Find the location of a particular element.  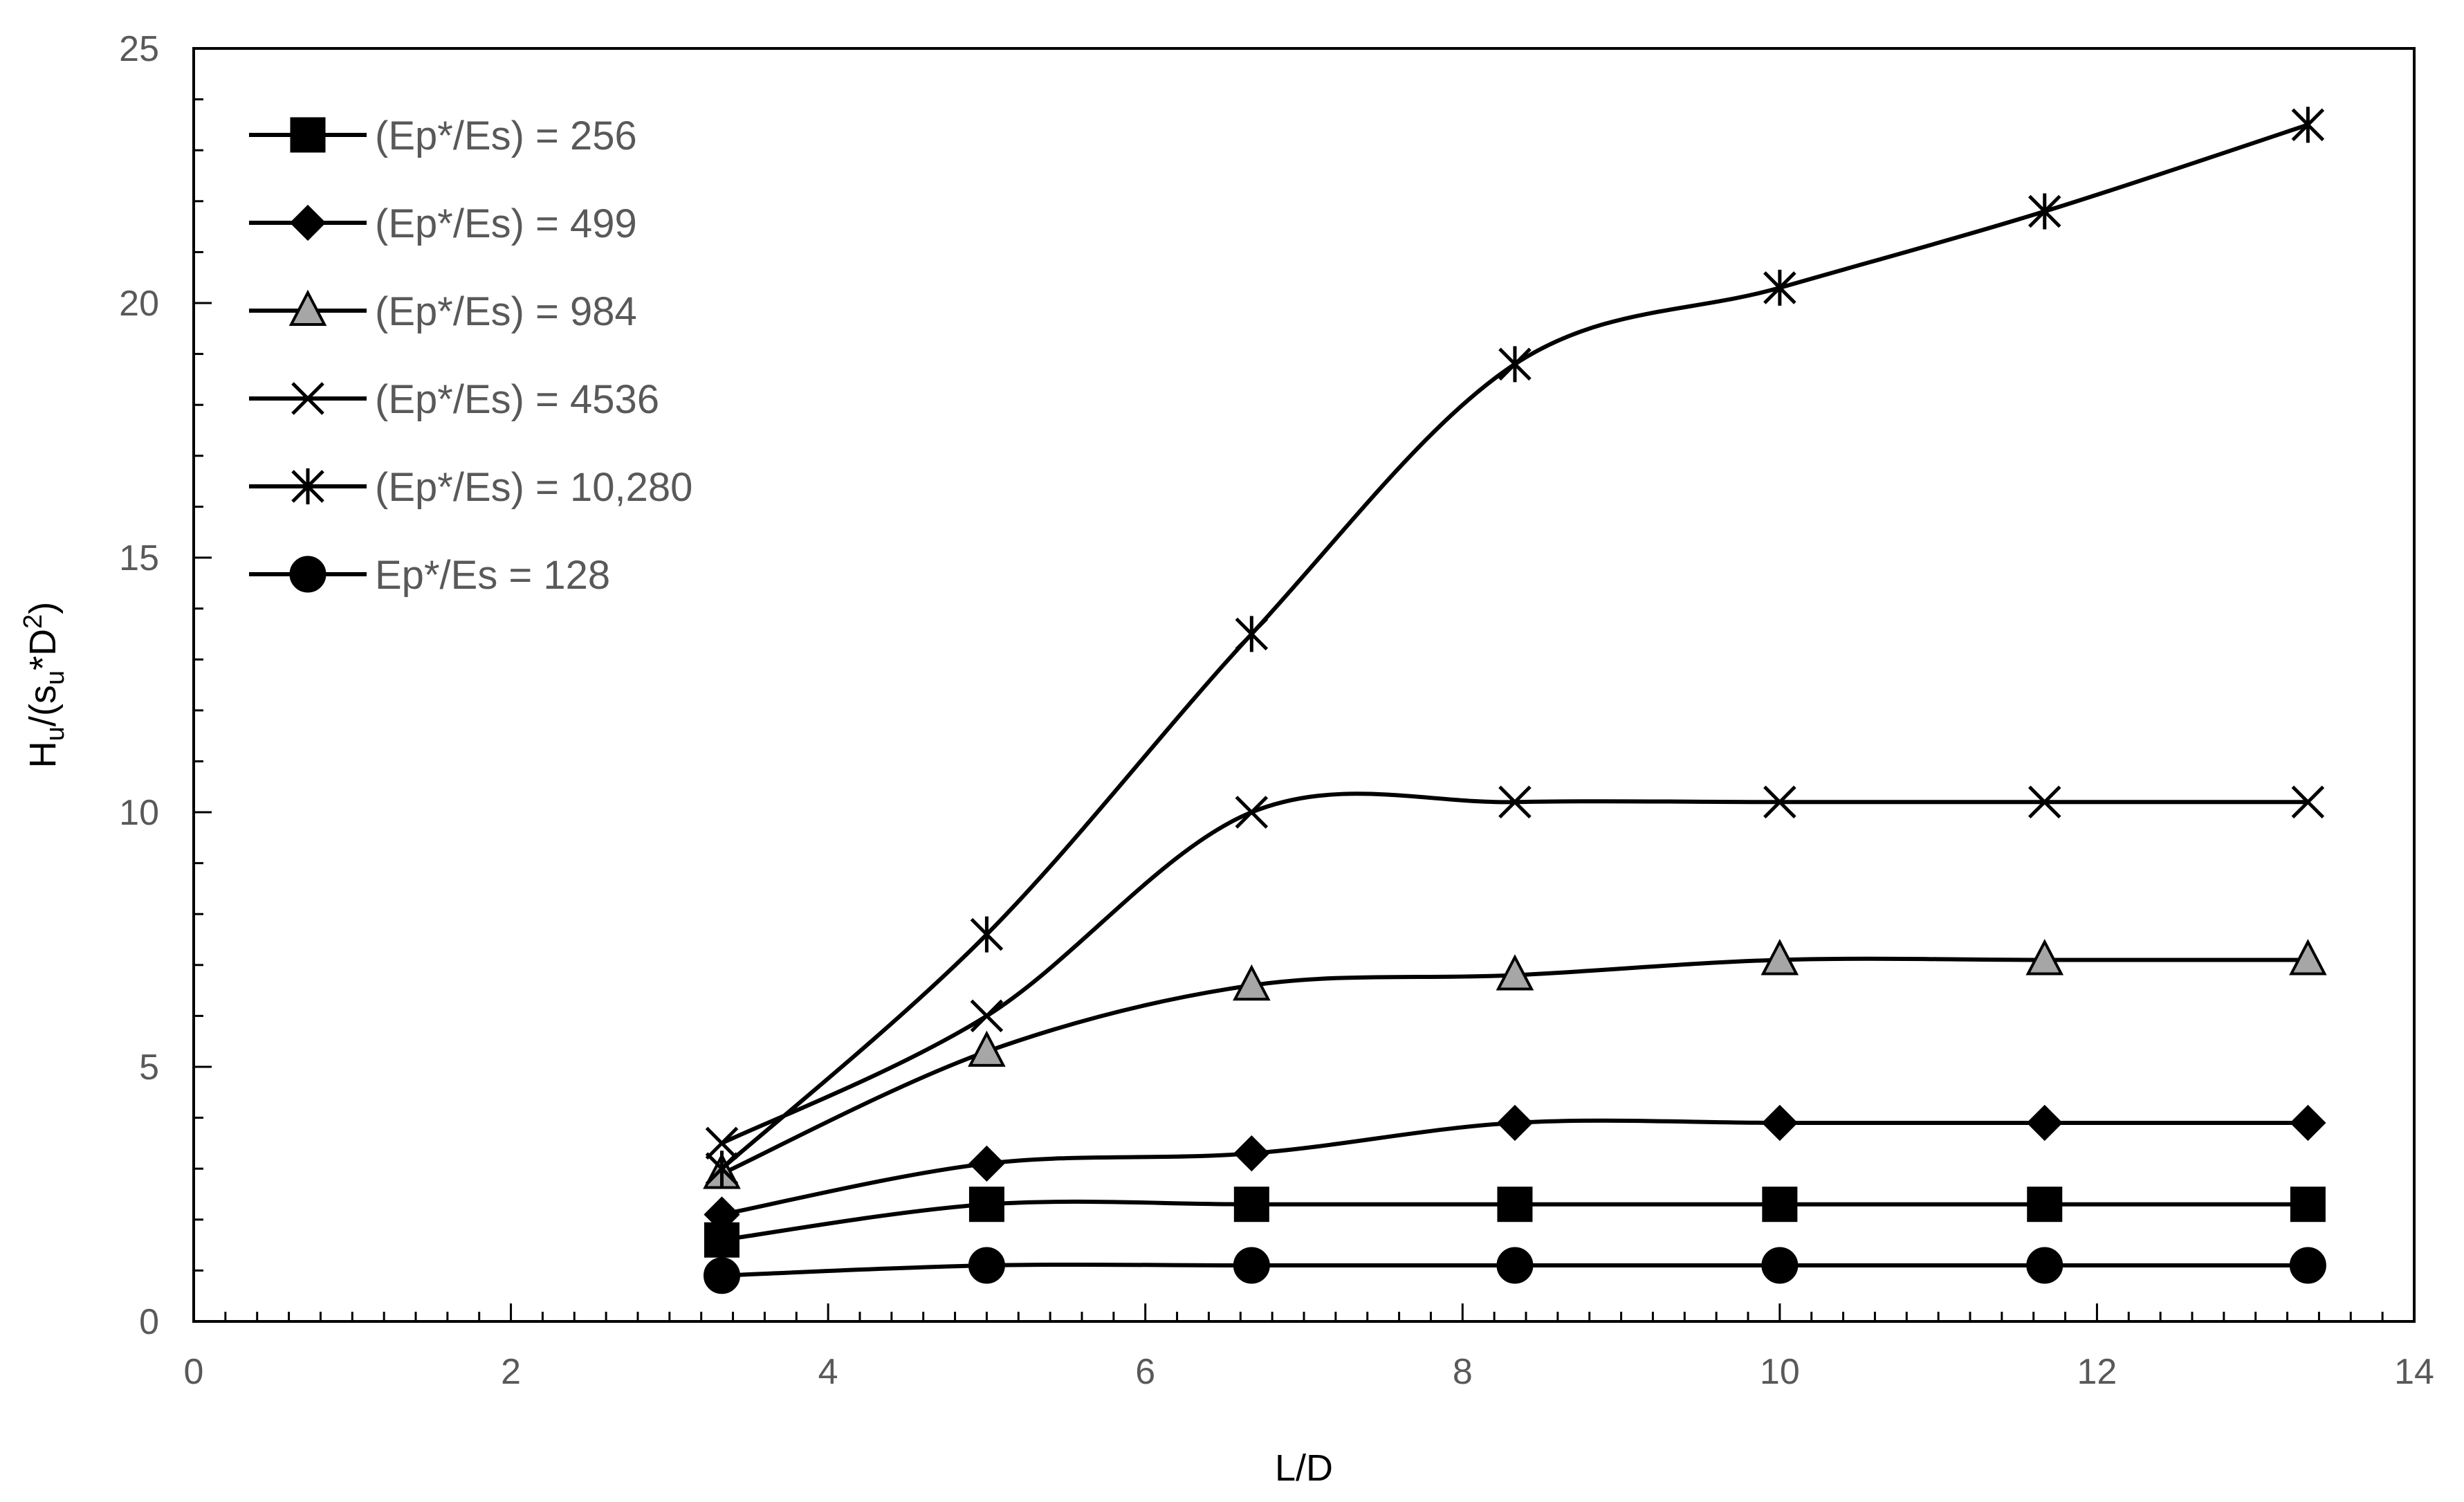

legend-item: (Ep*/Es) = 984 is located at coordinates (443, 311).